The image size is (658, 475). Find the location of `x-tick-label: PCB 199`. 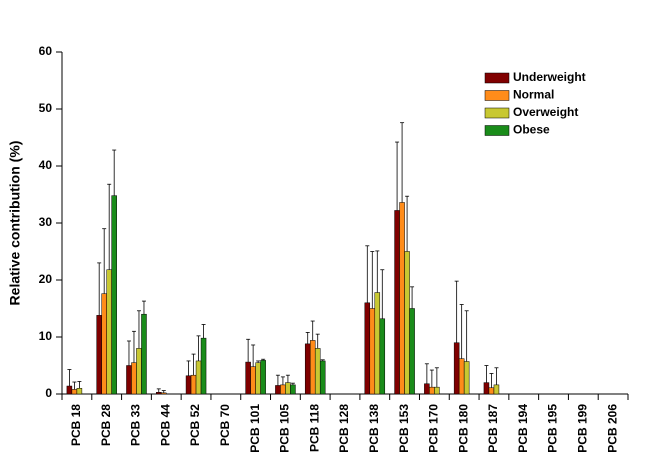

x-tick-label: PCB 199 is located at coordinates (582, 428).